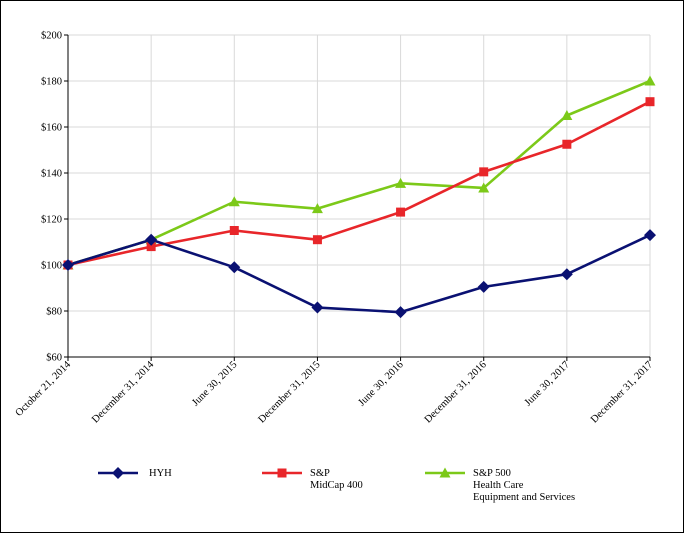 This screenshot has width=684, height=534. I want to click on legend-item-hyh: HYH, so click(135, 473).